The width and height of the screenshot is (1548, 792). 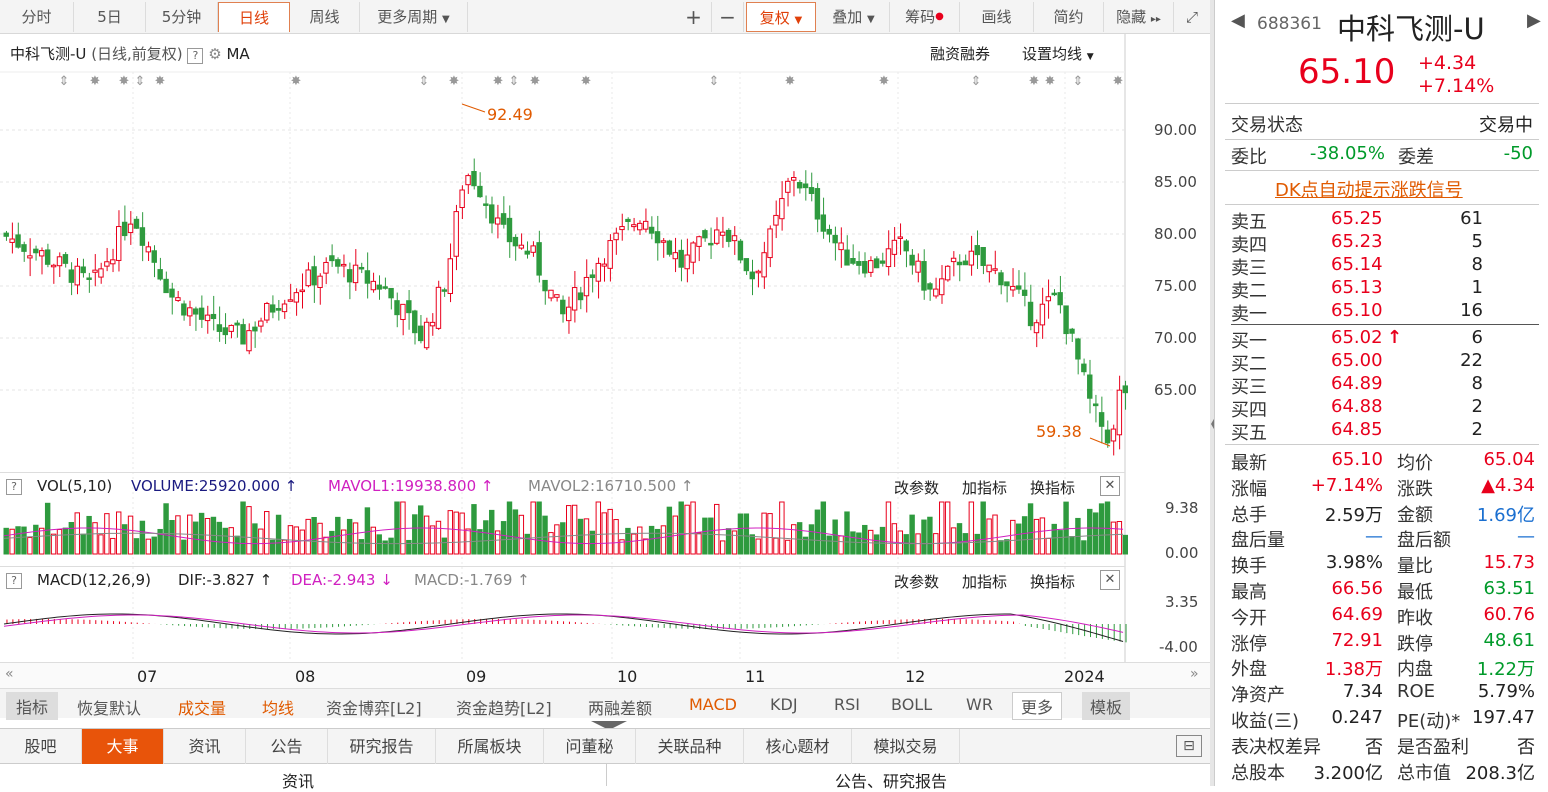 What do you see at coordinates (1191, 17) in the screenshot?
I see `fullscreen-icon: ⤢` at bounding box center [1191, 17].